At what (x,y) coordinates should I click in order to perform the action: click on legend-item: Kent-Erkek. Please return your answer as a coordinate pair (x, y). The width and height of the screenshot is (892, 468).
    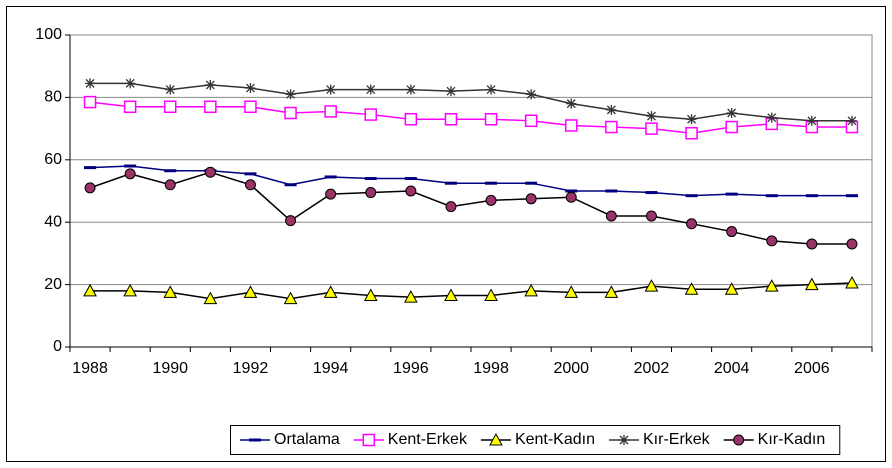
    Looking at the image, I should click on (410, 439).